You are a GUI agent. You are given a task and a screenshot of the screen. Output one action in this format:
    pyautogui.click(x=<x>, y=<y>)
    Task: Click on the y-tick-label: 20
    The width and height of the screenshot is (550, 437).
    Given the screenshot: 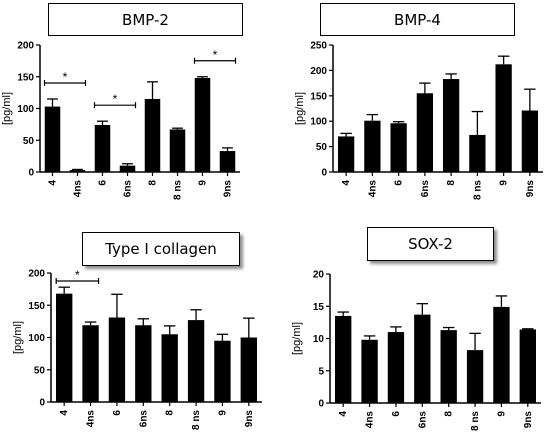 What is the action you would take?
    pyautogui.click(x=319, y=275)
    